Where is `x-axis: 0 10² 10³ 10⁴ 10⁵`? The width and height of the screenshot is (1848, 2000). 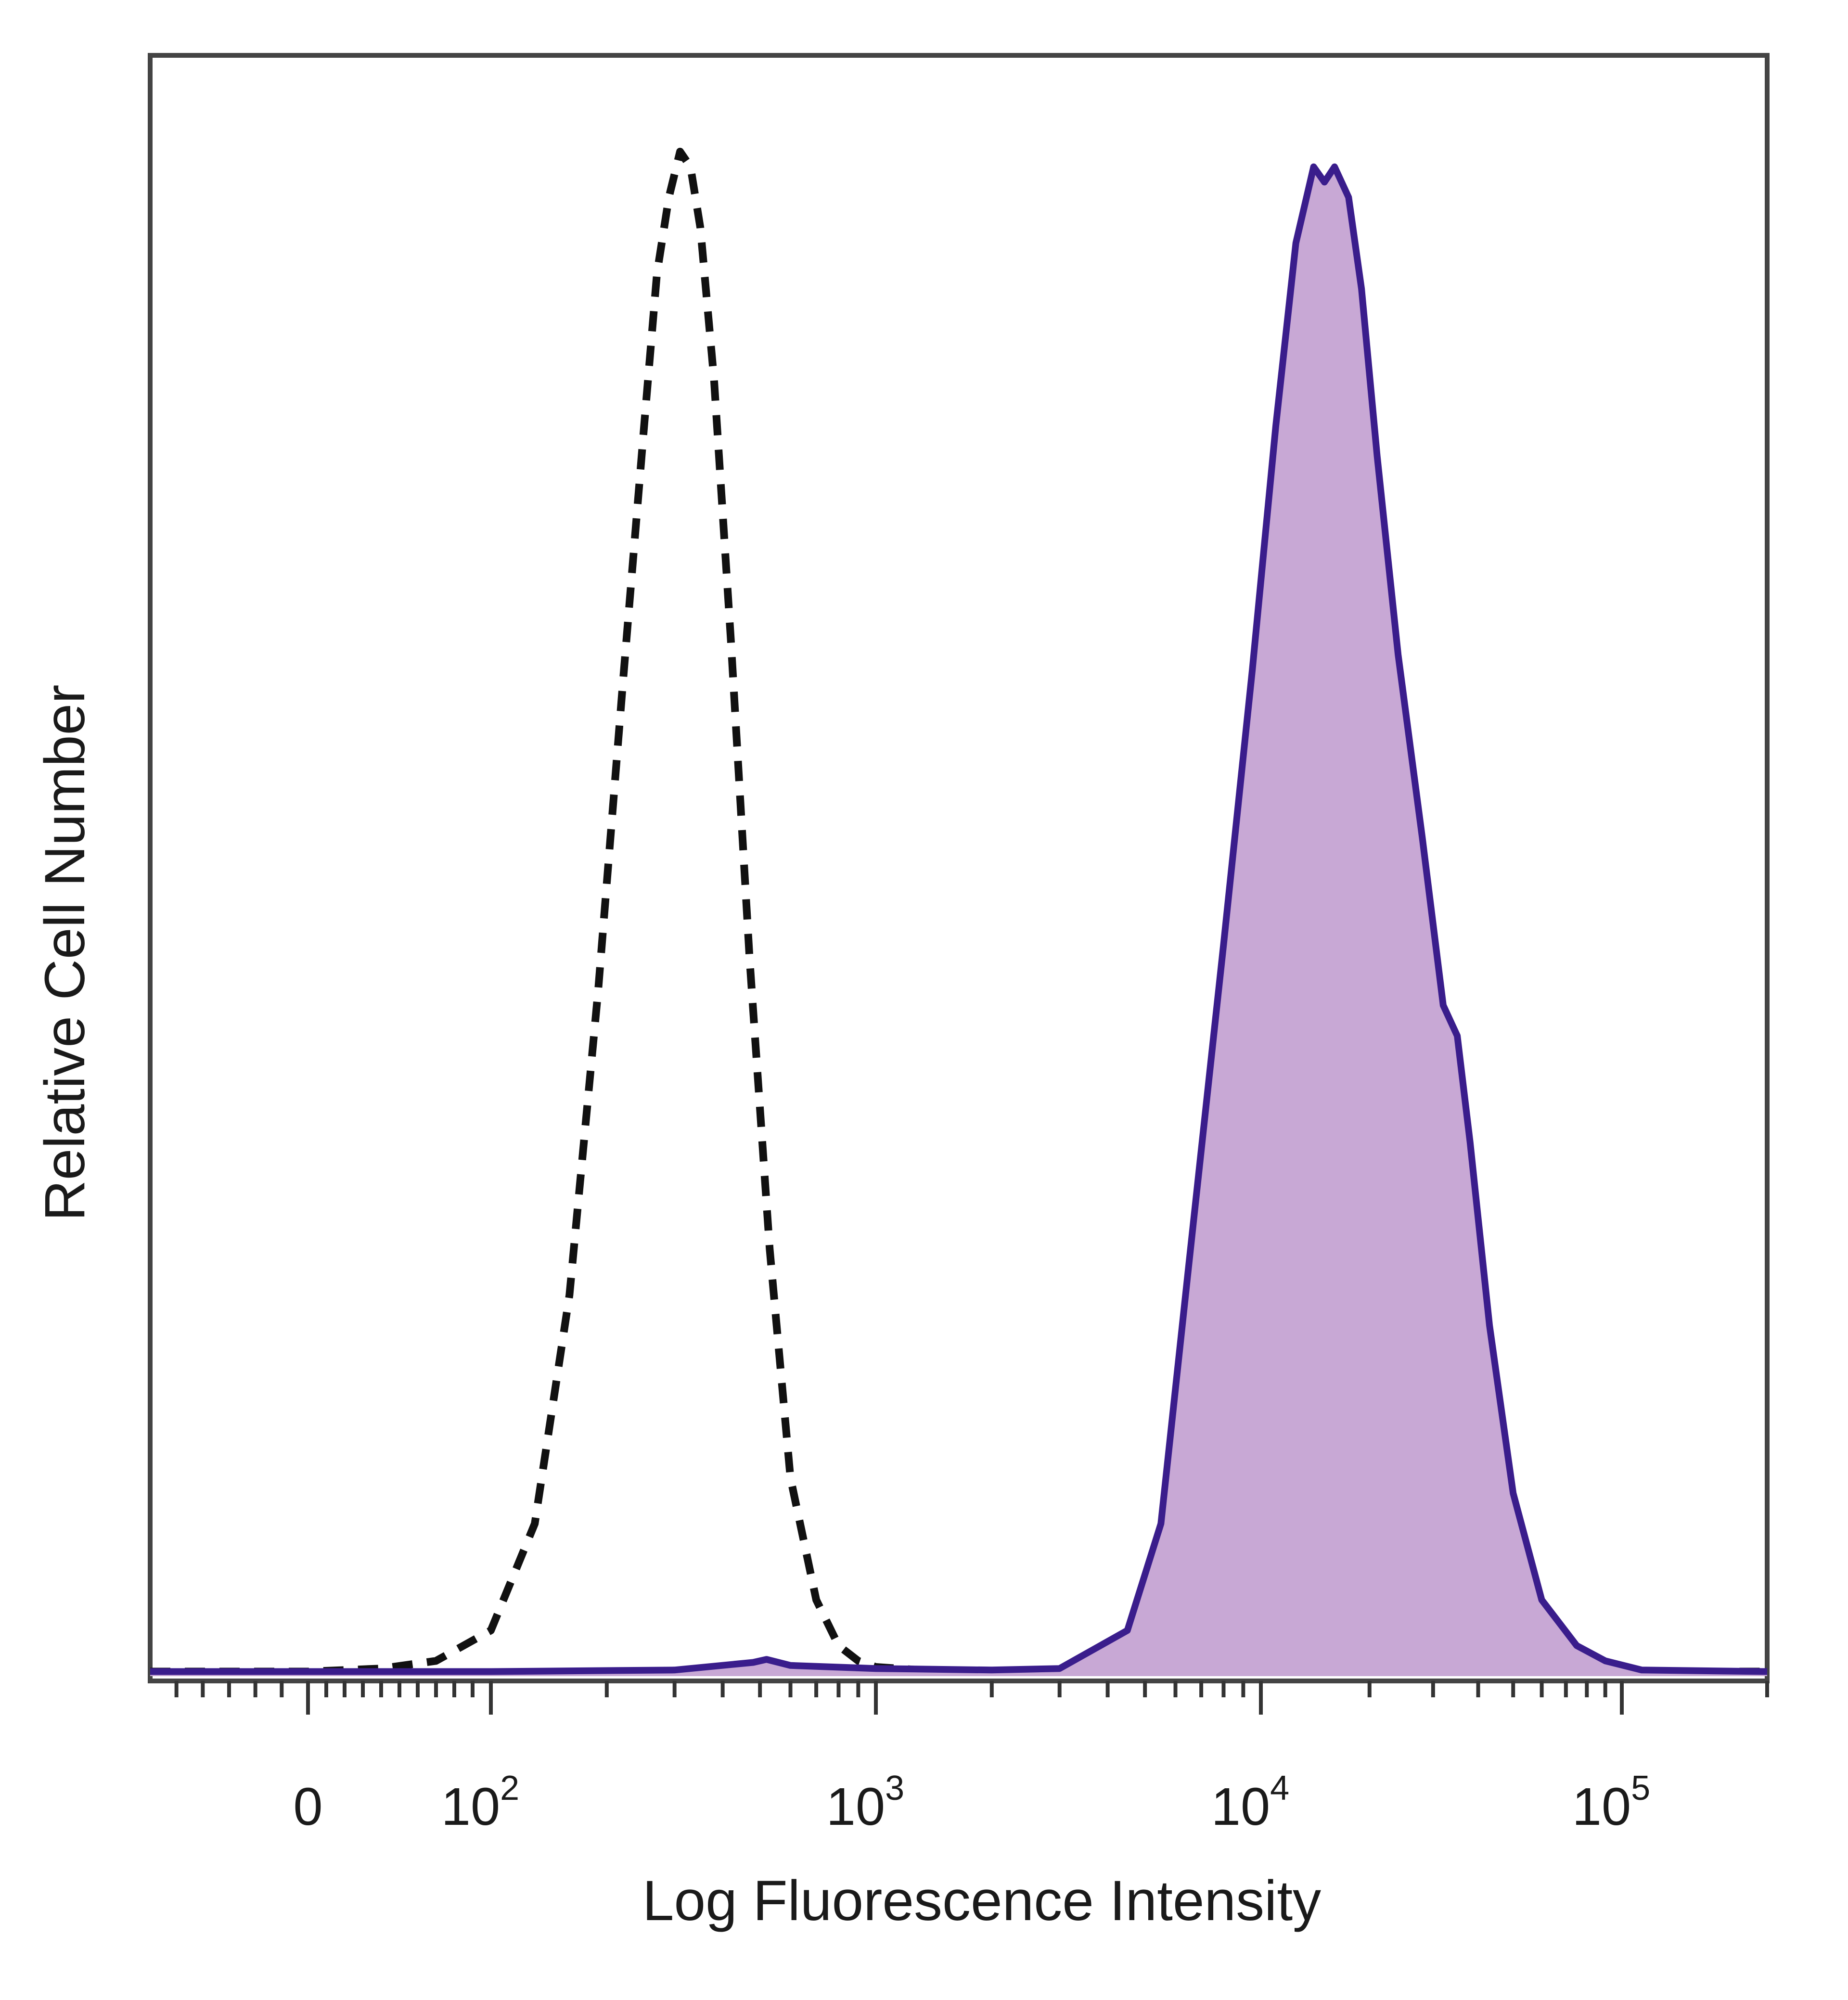 x-axis: 0 10² 10³ 10⁴ 10⁵ is located at coordinates (971, 1758).